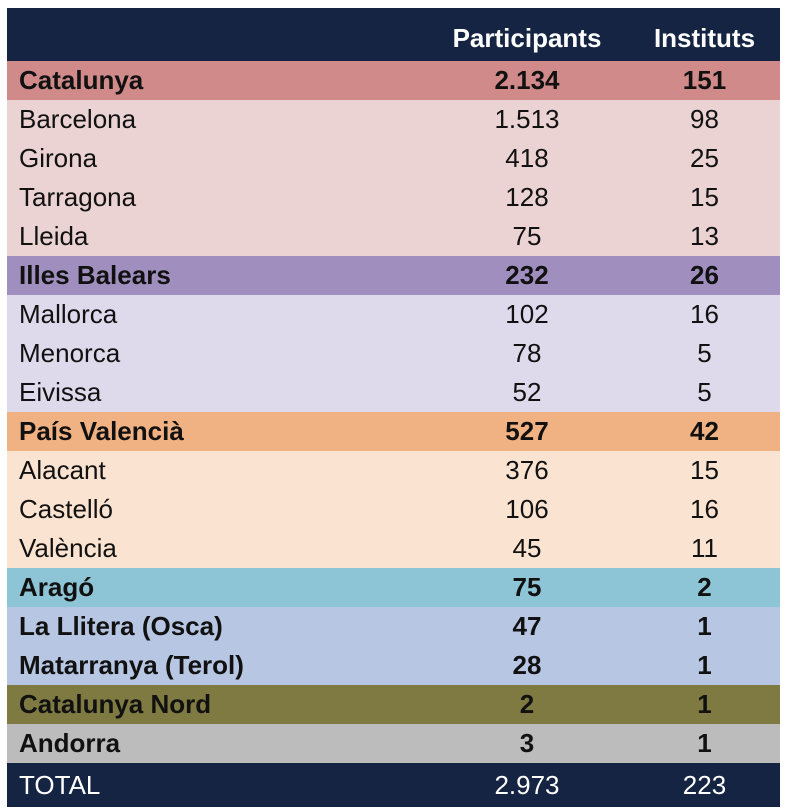 The height and width of the screenshot is (811, 787). I want to click on row-region: Eivissa, so click(60, 392).